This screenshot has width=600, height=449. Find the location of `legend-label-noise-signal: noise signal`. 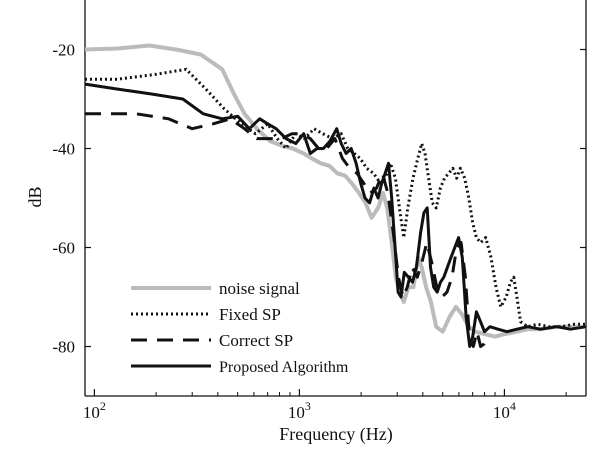

legend-label-noise-signal: noise signal is located at coordinates (259, 288).